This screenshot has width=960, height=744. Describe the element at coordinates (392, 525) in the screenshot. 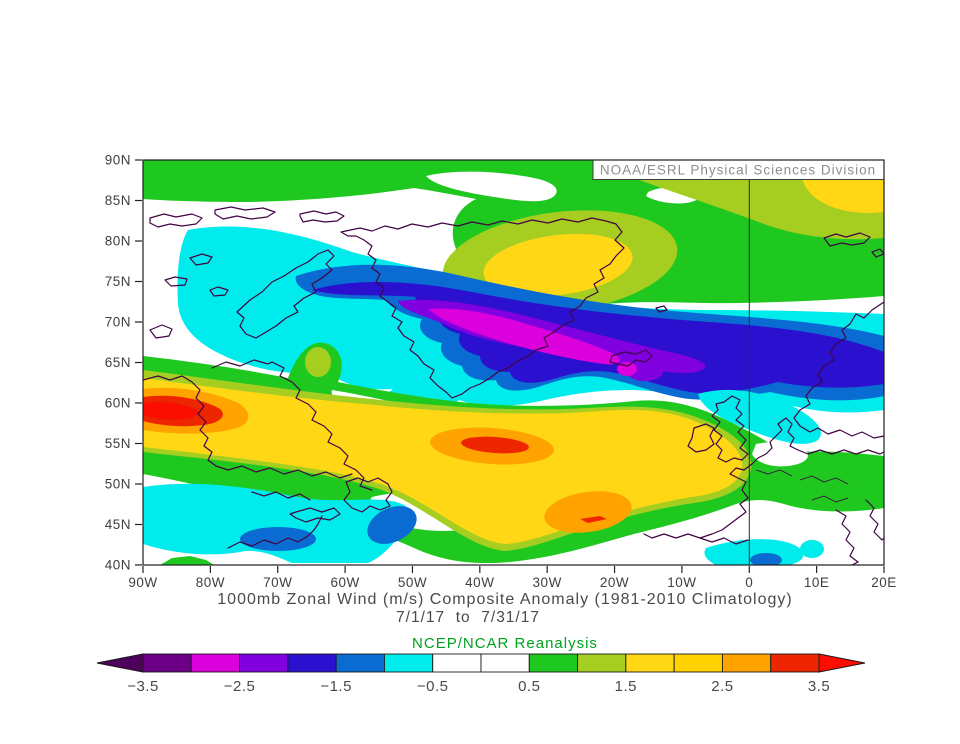

I see `fill-mediumblue-newfoundland-south` at that location.